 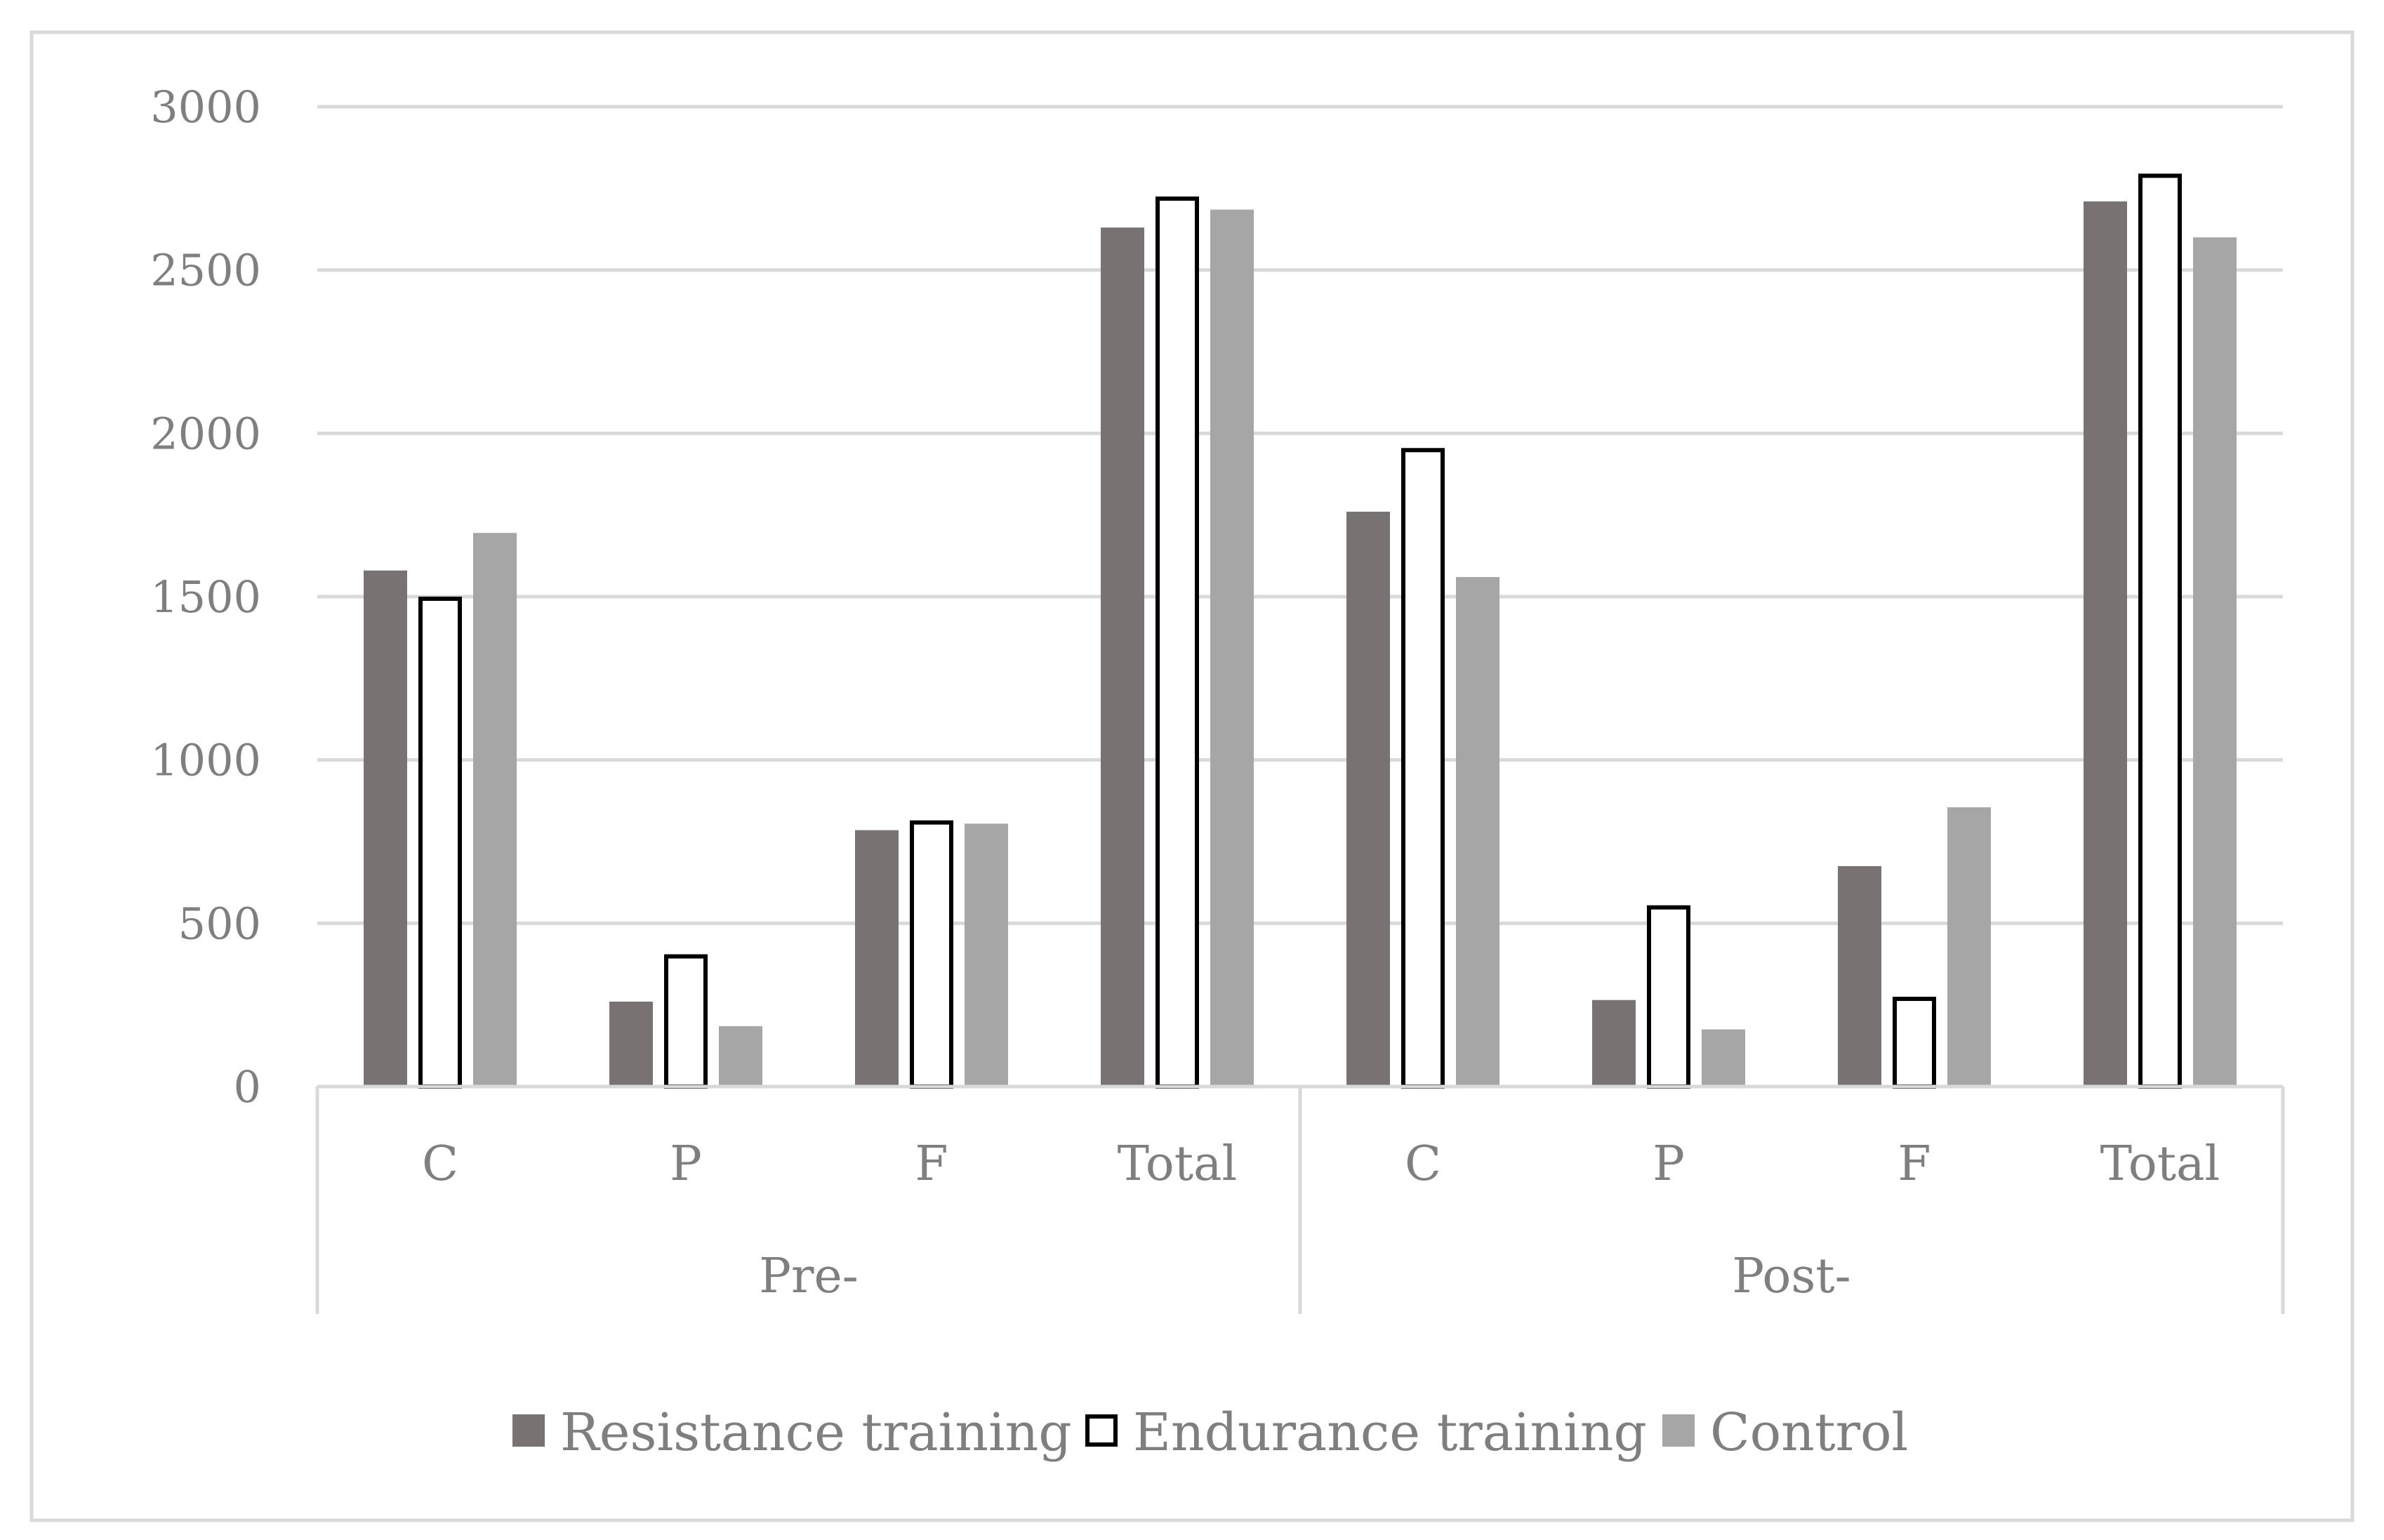 What do you see at coordinates (686, 1164) in the screenshot?
I see `x-category-label-2: P` at bounding box center [686, 1164].